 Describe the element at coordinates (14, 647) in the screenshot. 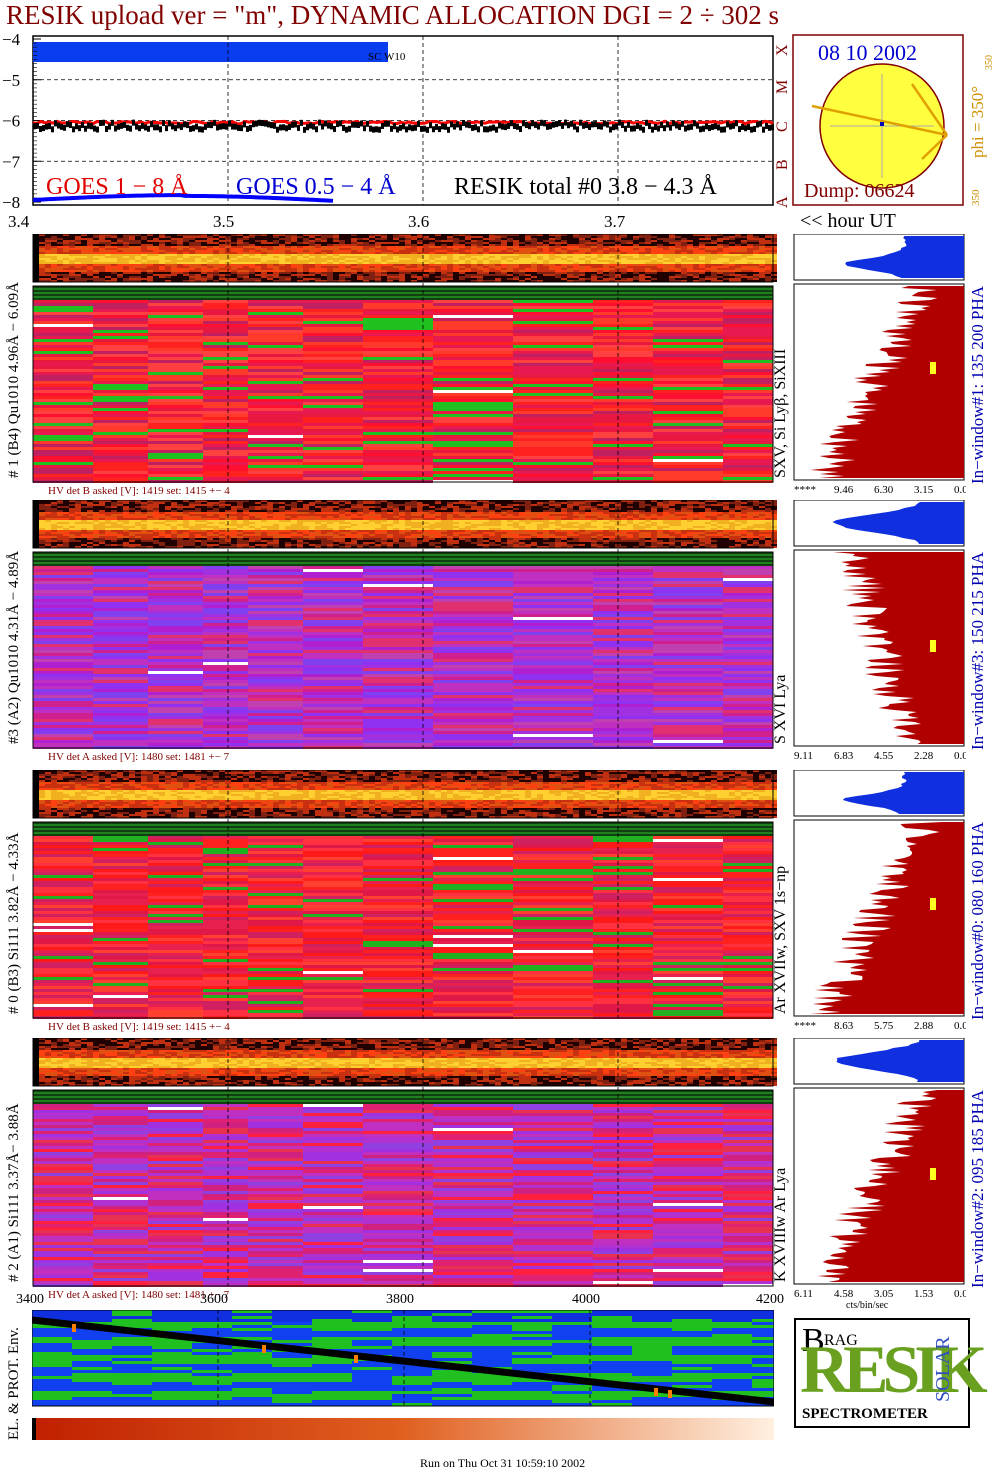

I see `detector-ylabel: #3 (A2) Qu1010 4.31Å − 4.89Å` at that location.